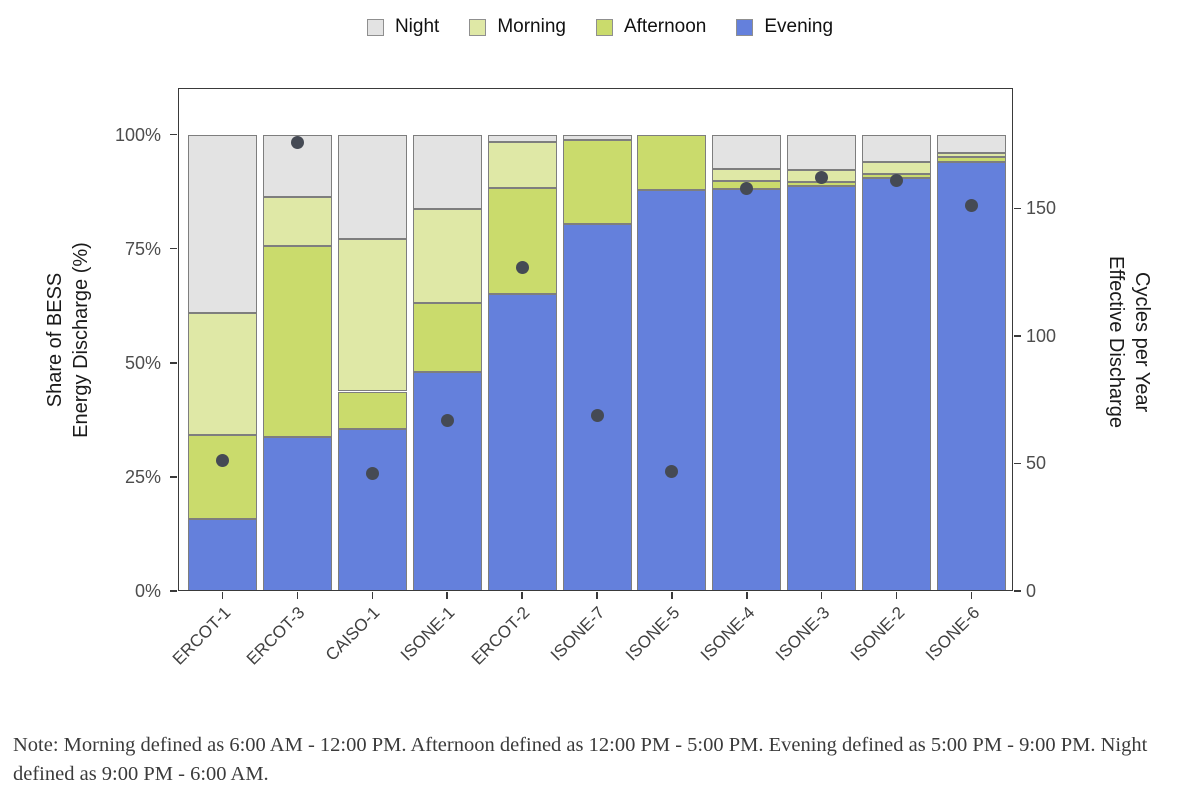 The height and width of the screenshot is (806, 1200). Describe the element at coordinates (784, 27) in the screenshot. I see `legend-item-evening: Evening` at that location.